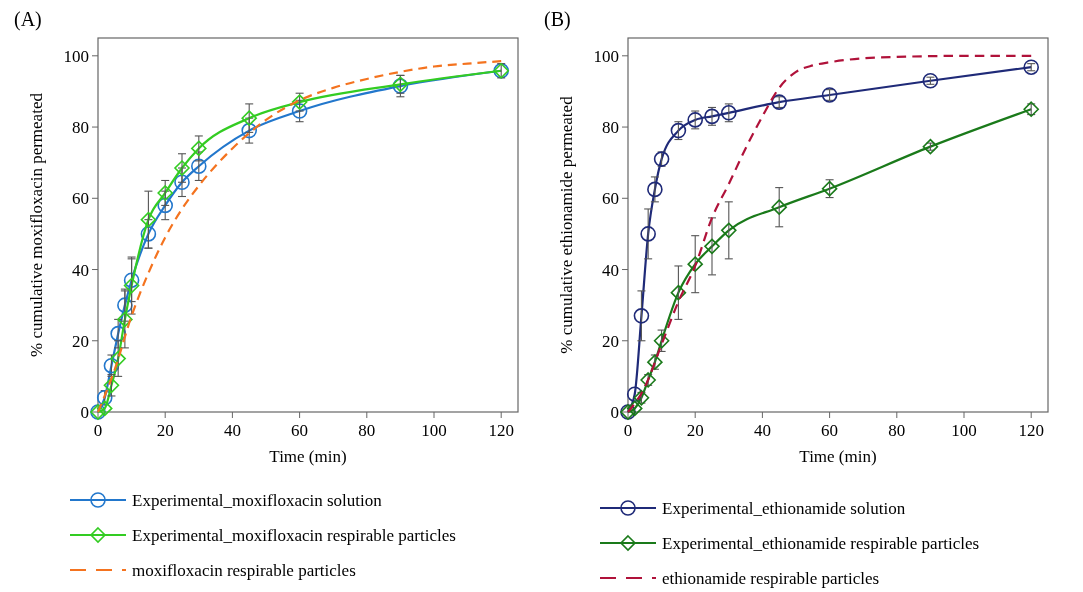 The height and width of the screenshot is (592, 1083). I want to click on legend-label: ethionamide respirable particles, so click(771, 578).